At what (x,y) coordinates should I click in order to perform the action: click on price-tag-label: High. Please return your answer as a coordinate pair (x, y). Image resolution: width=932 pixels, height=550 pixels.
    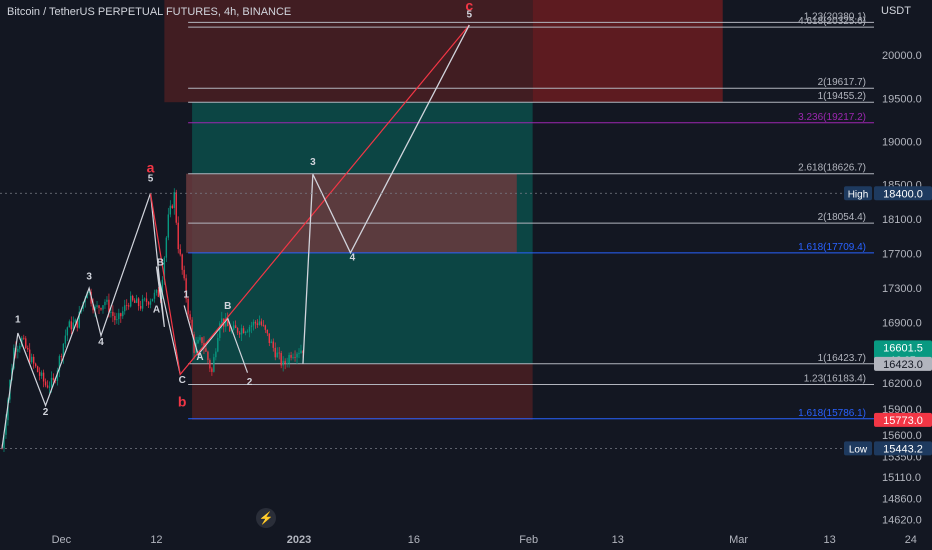
    Looking at the image, I should click on (858, 194).